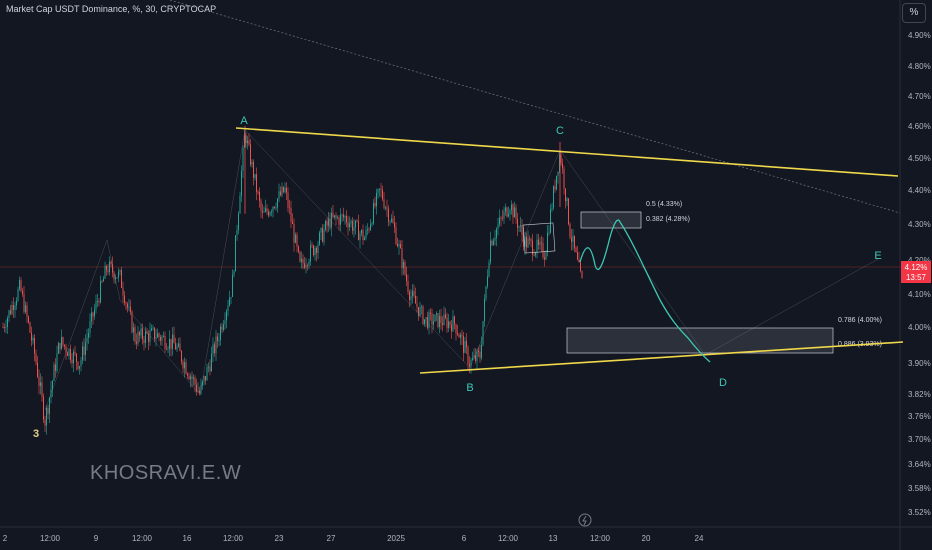 This screenshot has width=932, height=550. Describe the element at coordinates (723, 383) in the screenshot. I see `wave-label-d: D` at that location.